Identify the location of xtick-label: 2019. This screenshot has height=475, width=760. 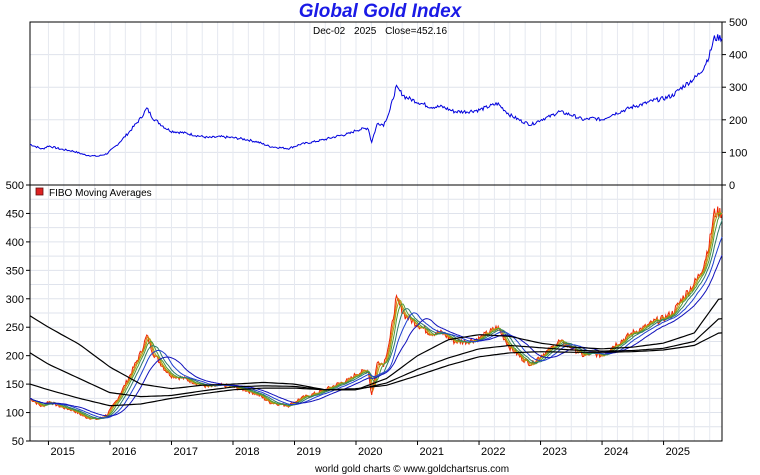
(308, 452).